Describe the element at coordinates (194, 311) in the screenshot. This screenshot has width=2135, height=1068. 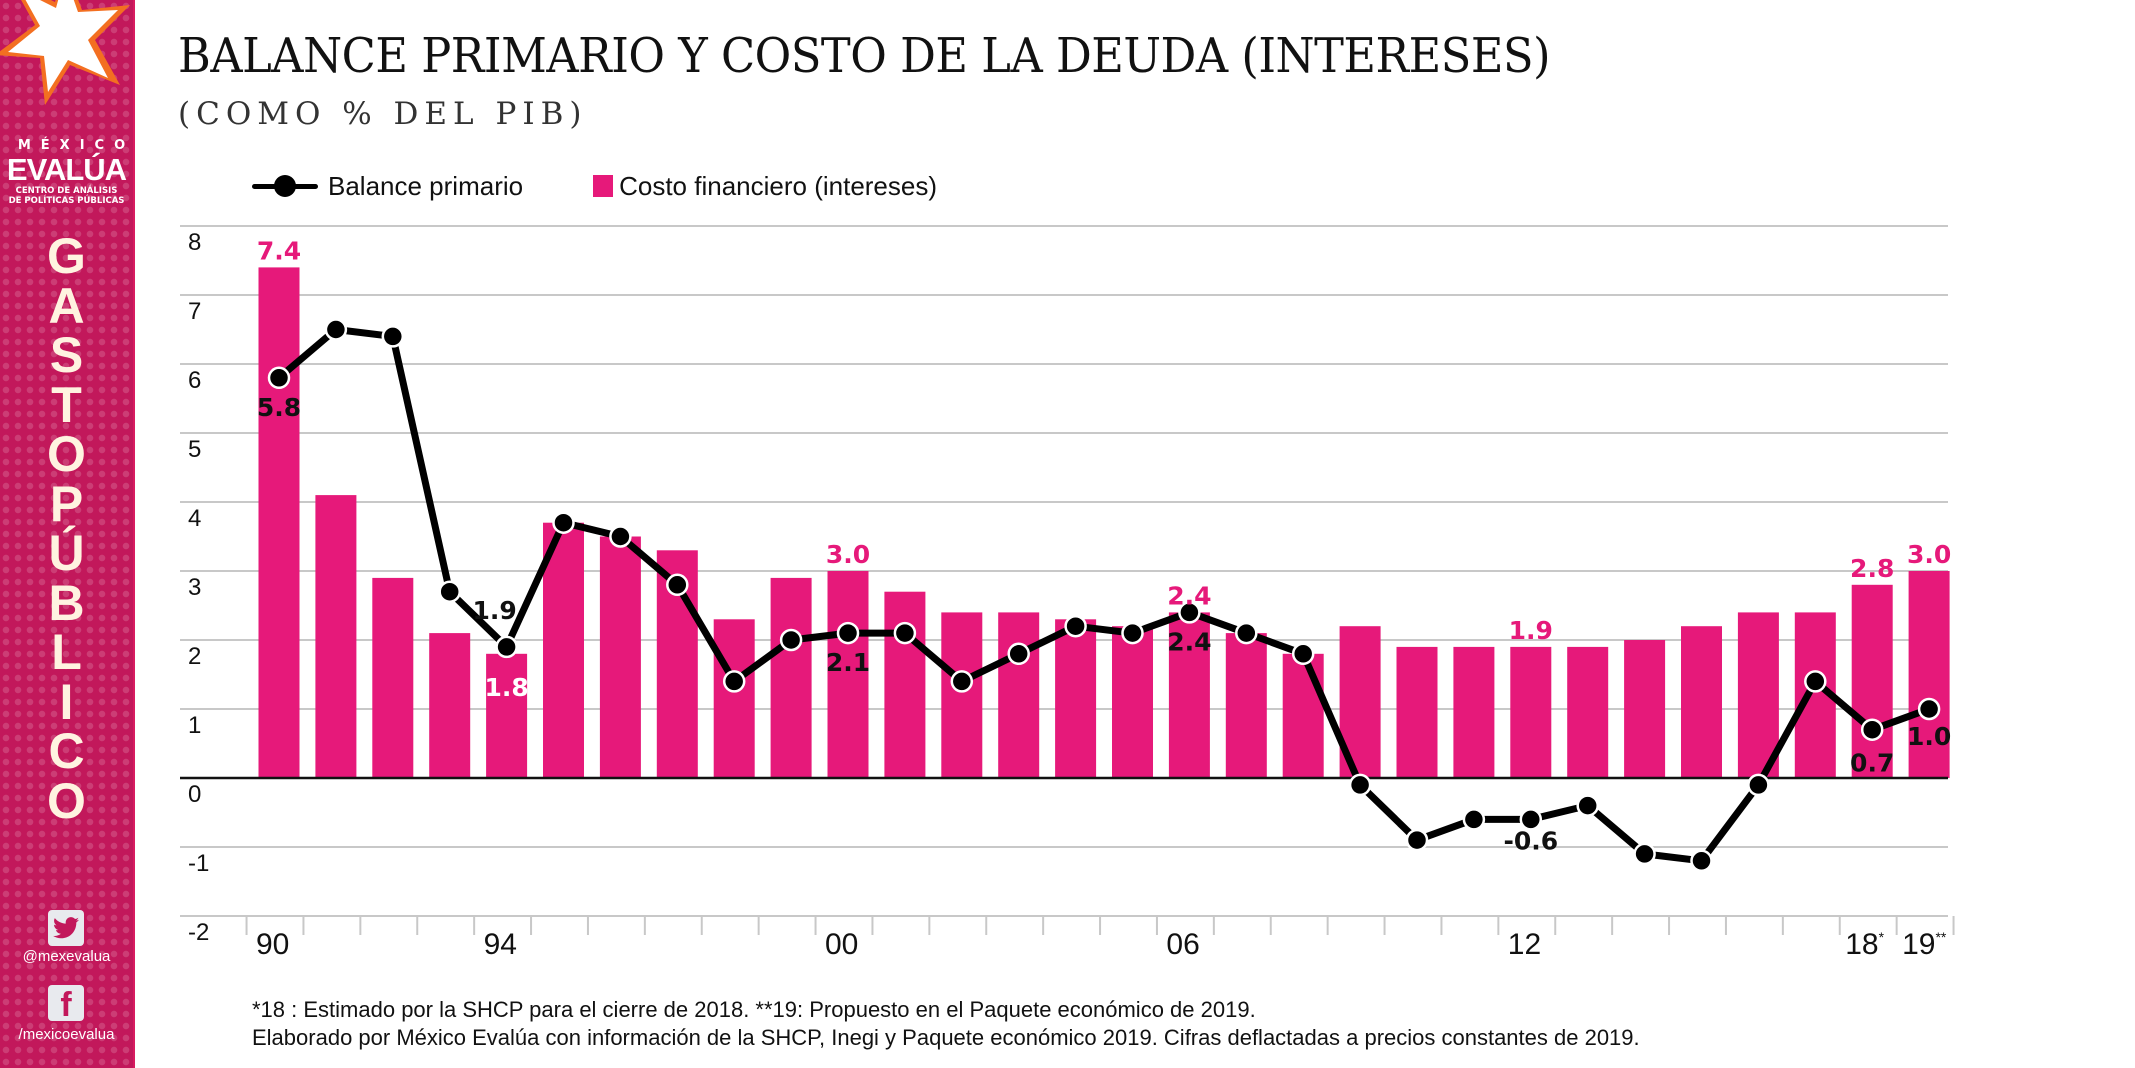
I see `y-tick-label: 7` at that location.